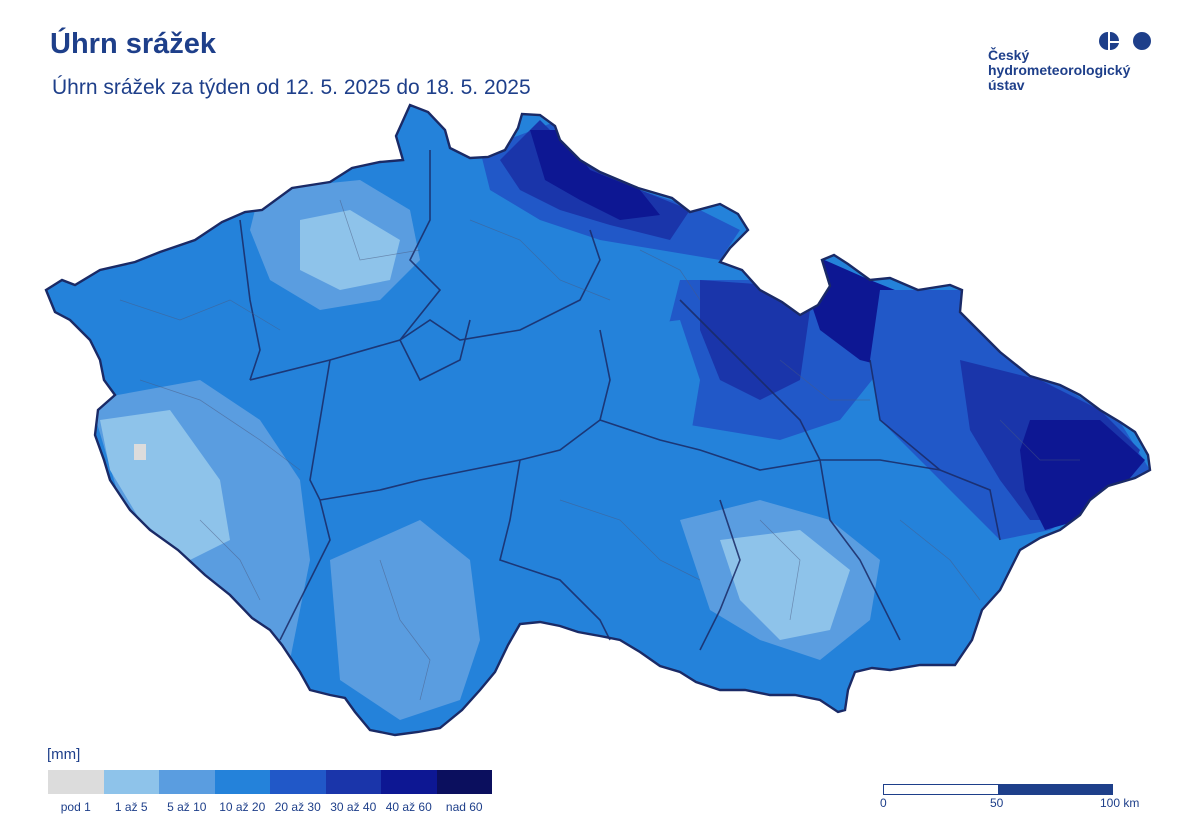 This screenshot has width=1200, height=840. What do you see at coordinates (1125, 41) in the screenshot?
I see `logo-mark-icon` at bounding box center [1125, 41].